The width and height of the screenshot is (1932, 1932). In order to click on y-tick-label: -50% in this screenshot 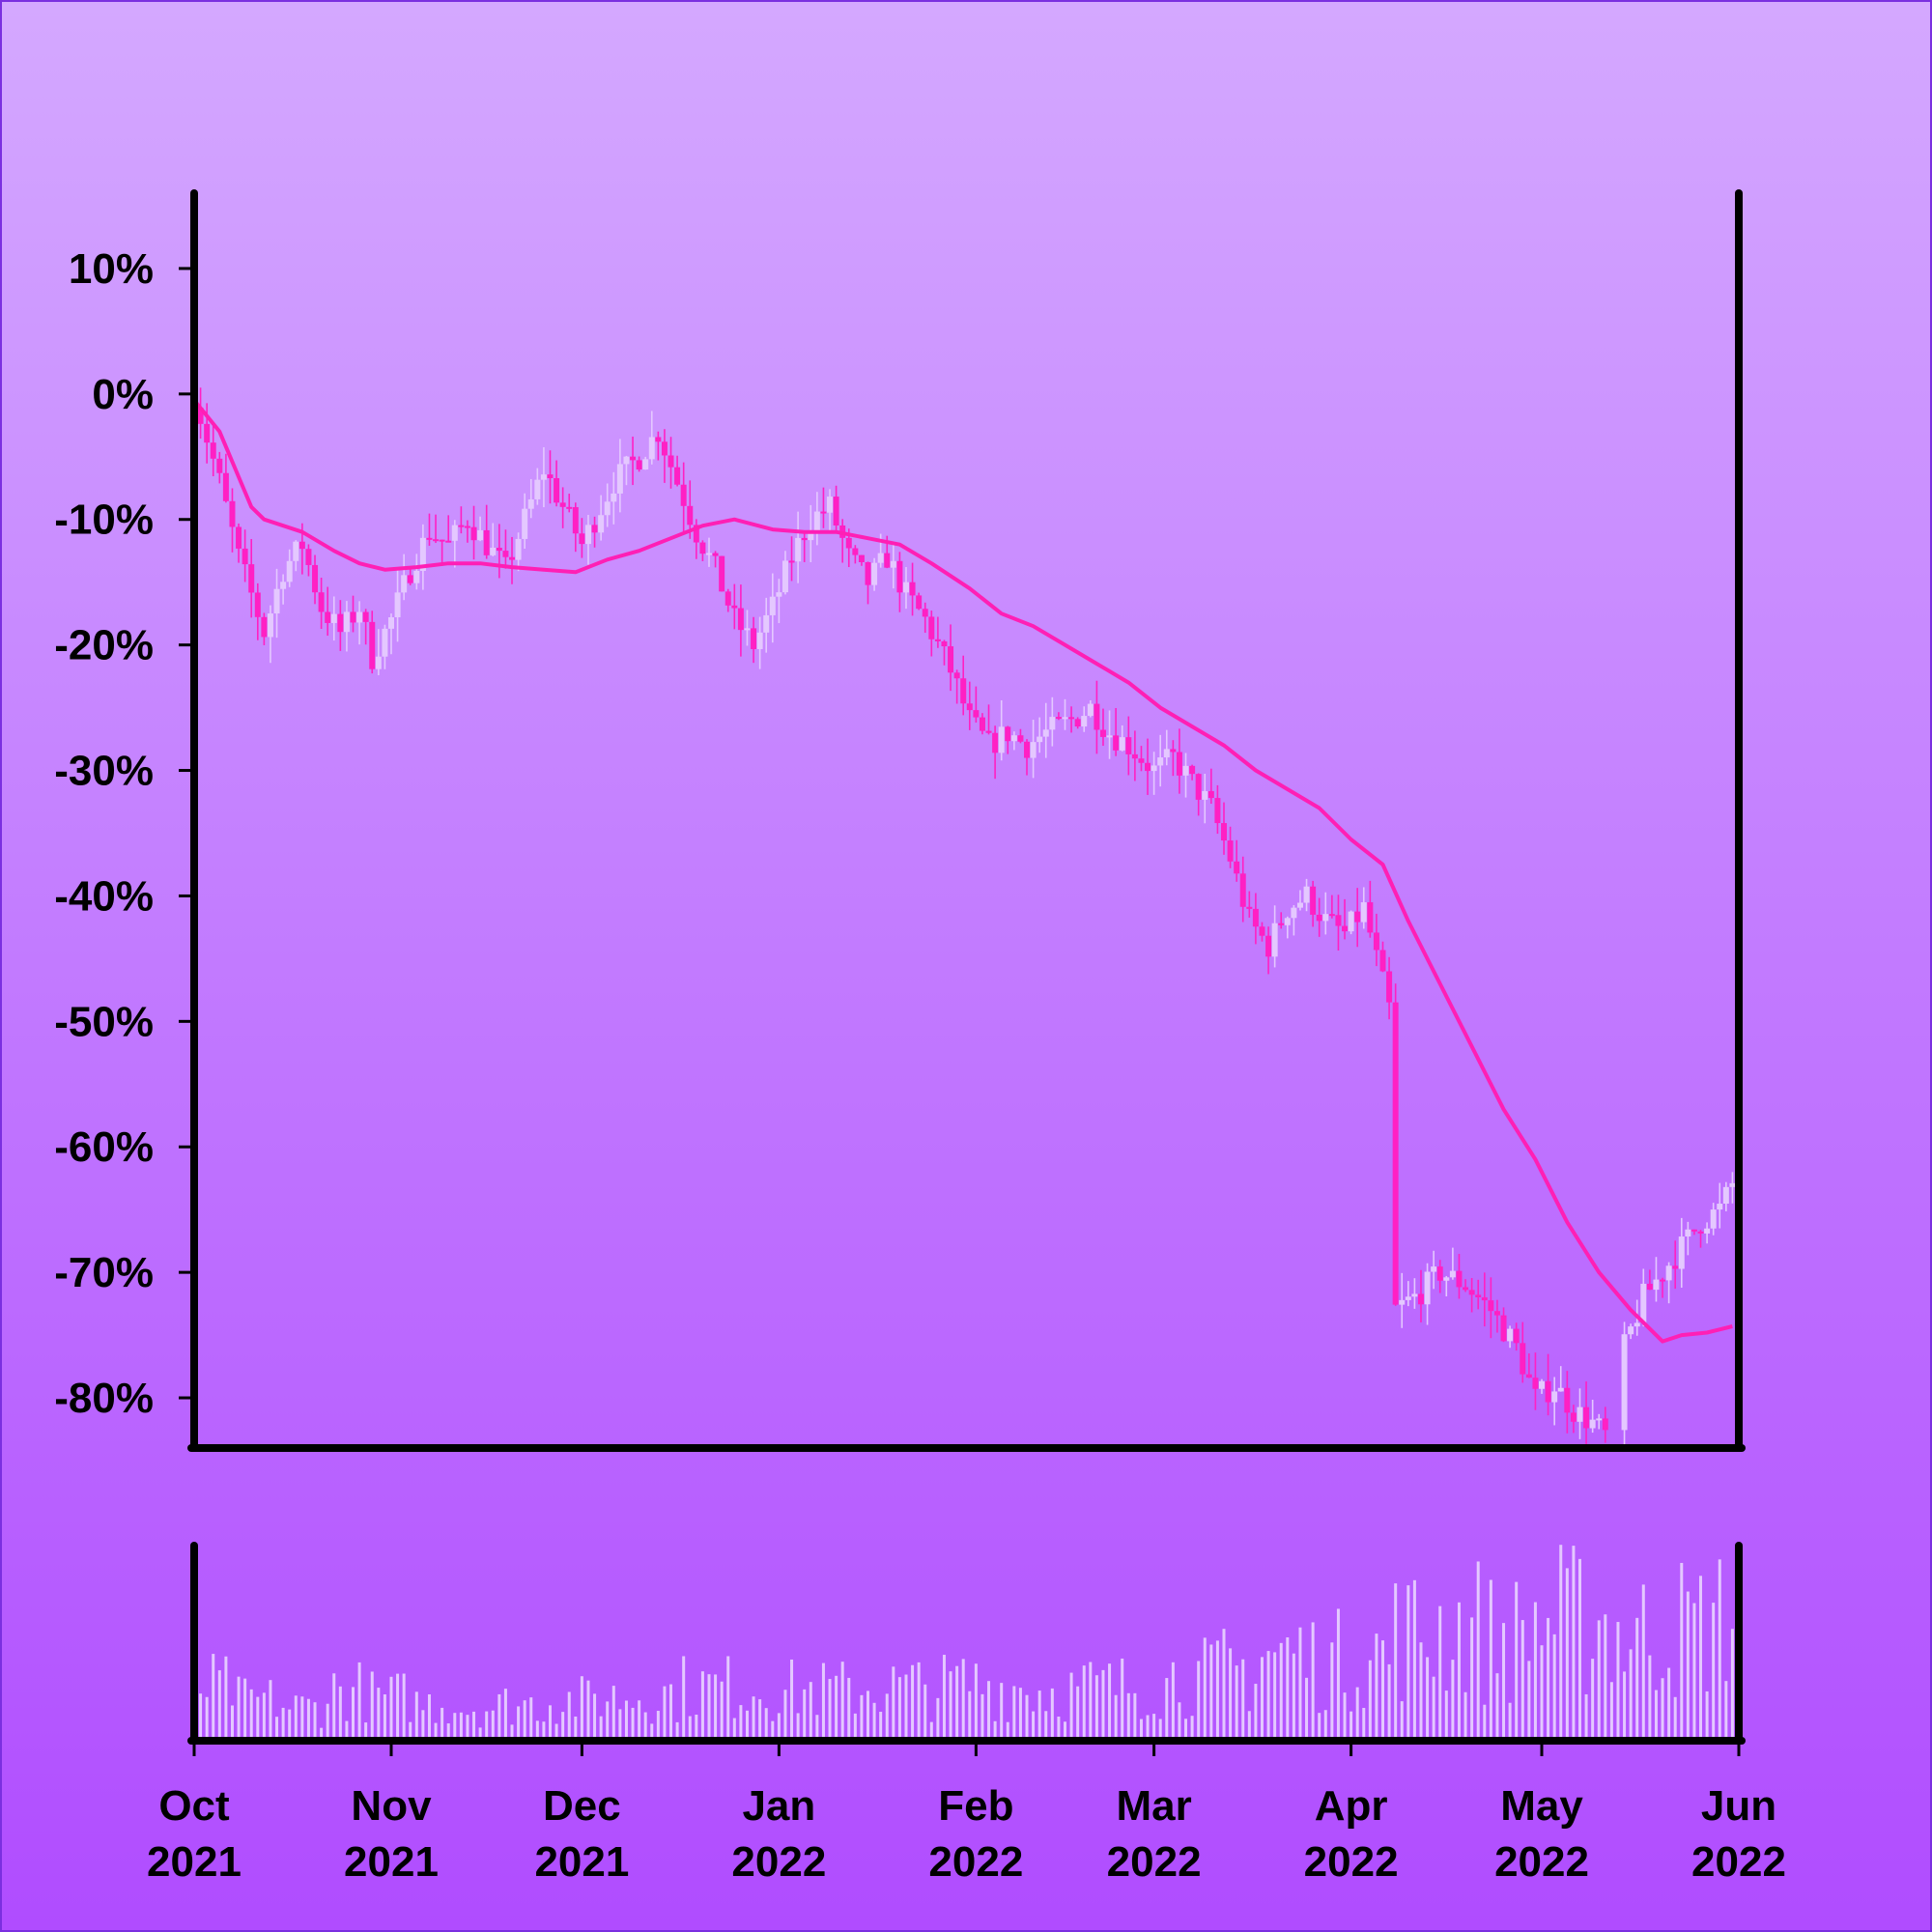, I will do `click(104, 1021)`.